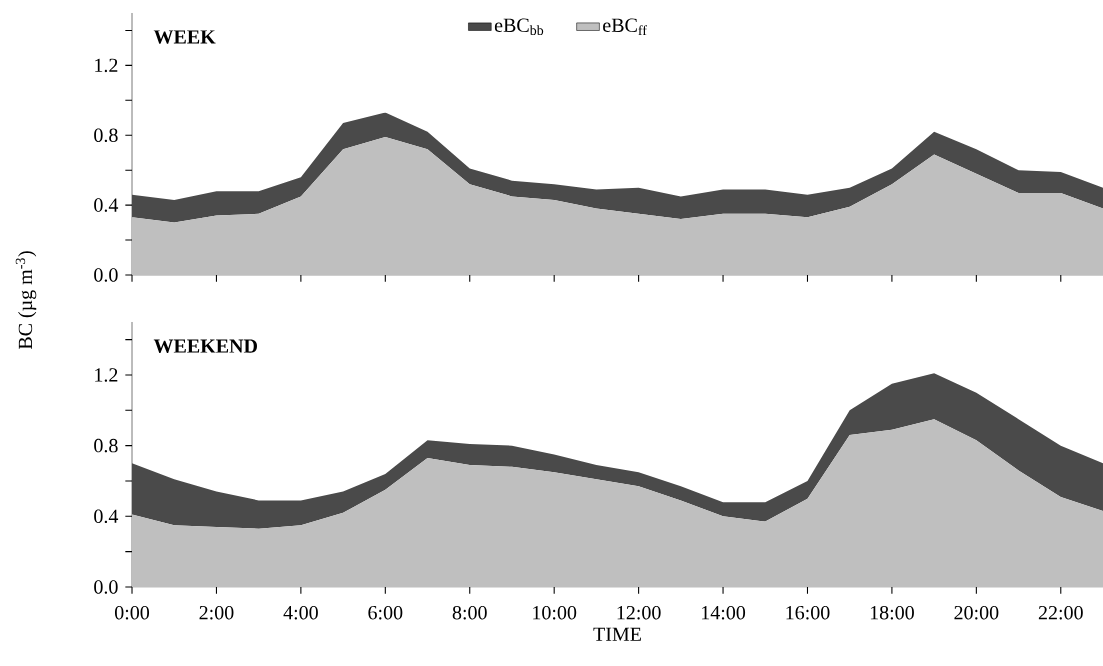 The image size is (1103, 666). I want to click on legend-label: eBC$_{bb}$, so click(519, 27).